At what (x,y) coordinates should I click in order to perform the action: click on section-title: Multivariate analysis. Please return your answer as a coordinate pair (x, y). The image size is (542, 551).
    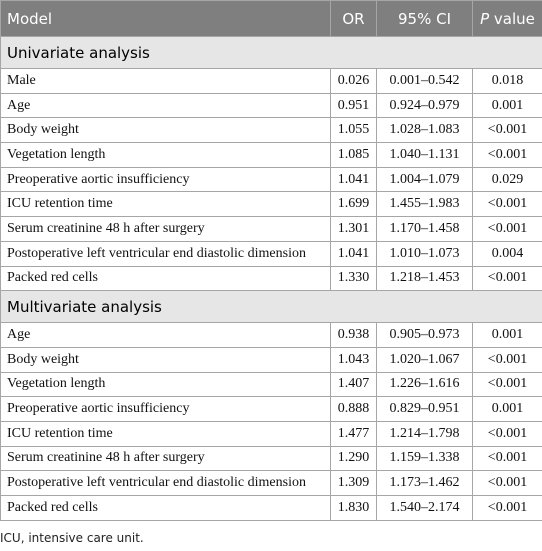
    Looking at the image, I should click on (271, 307).